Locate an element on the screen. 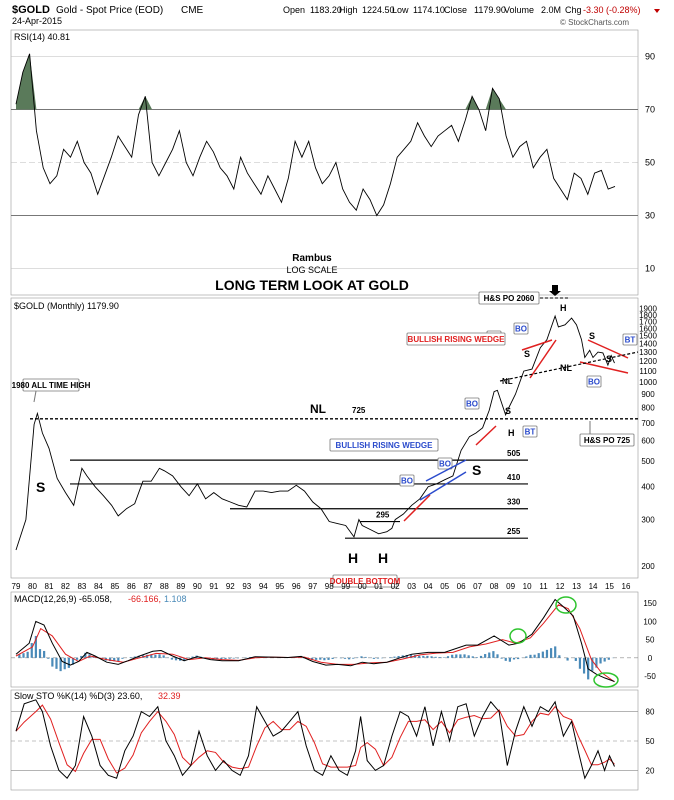 Image resolution: width=674 pixels, height=800 pixels. macd-tick-label: 0 is located at coordinates (650, 658).